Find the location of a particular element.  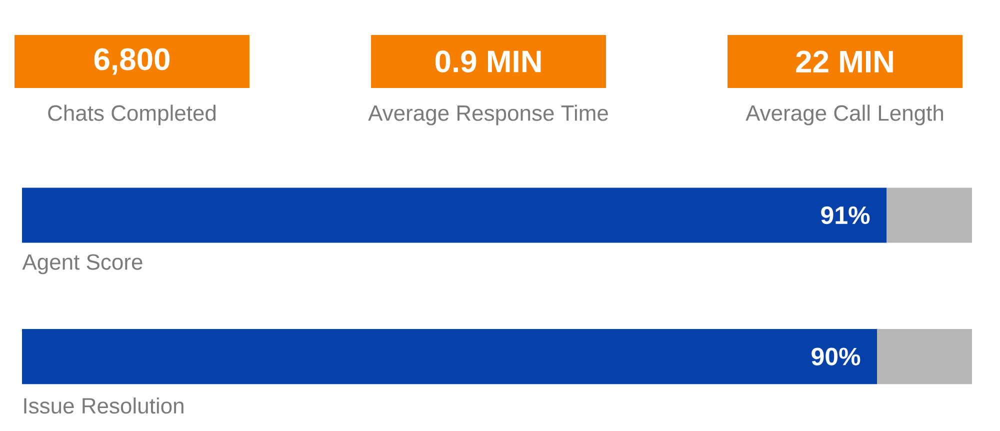

y-tick-label: Issue Resolution is located at coordinates (104, 405).